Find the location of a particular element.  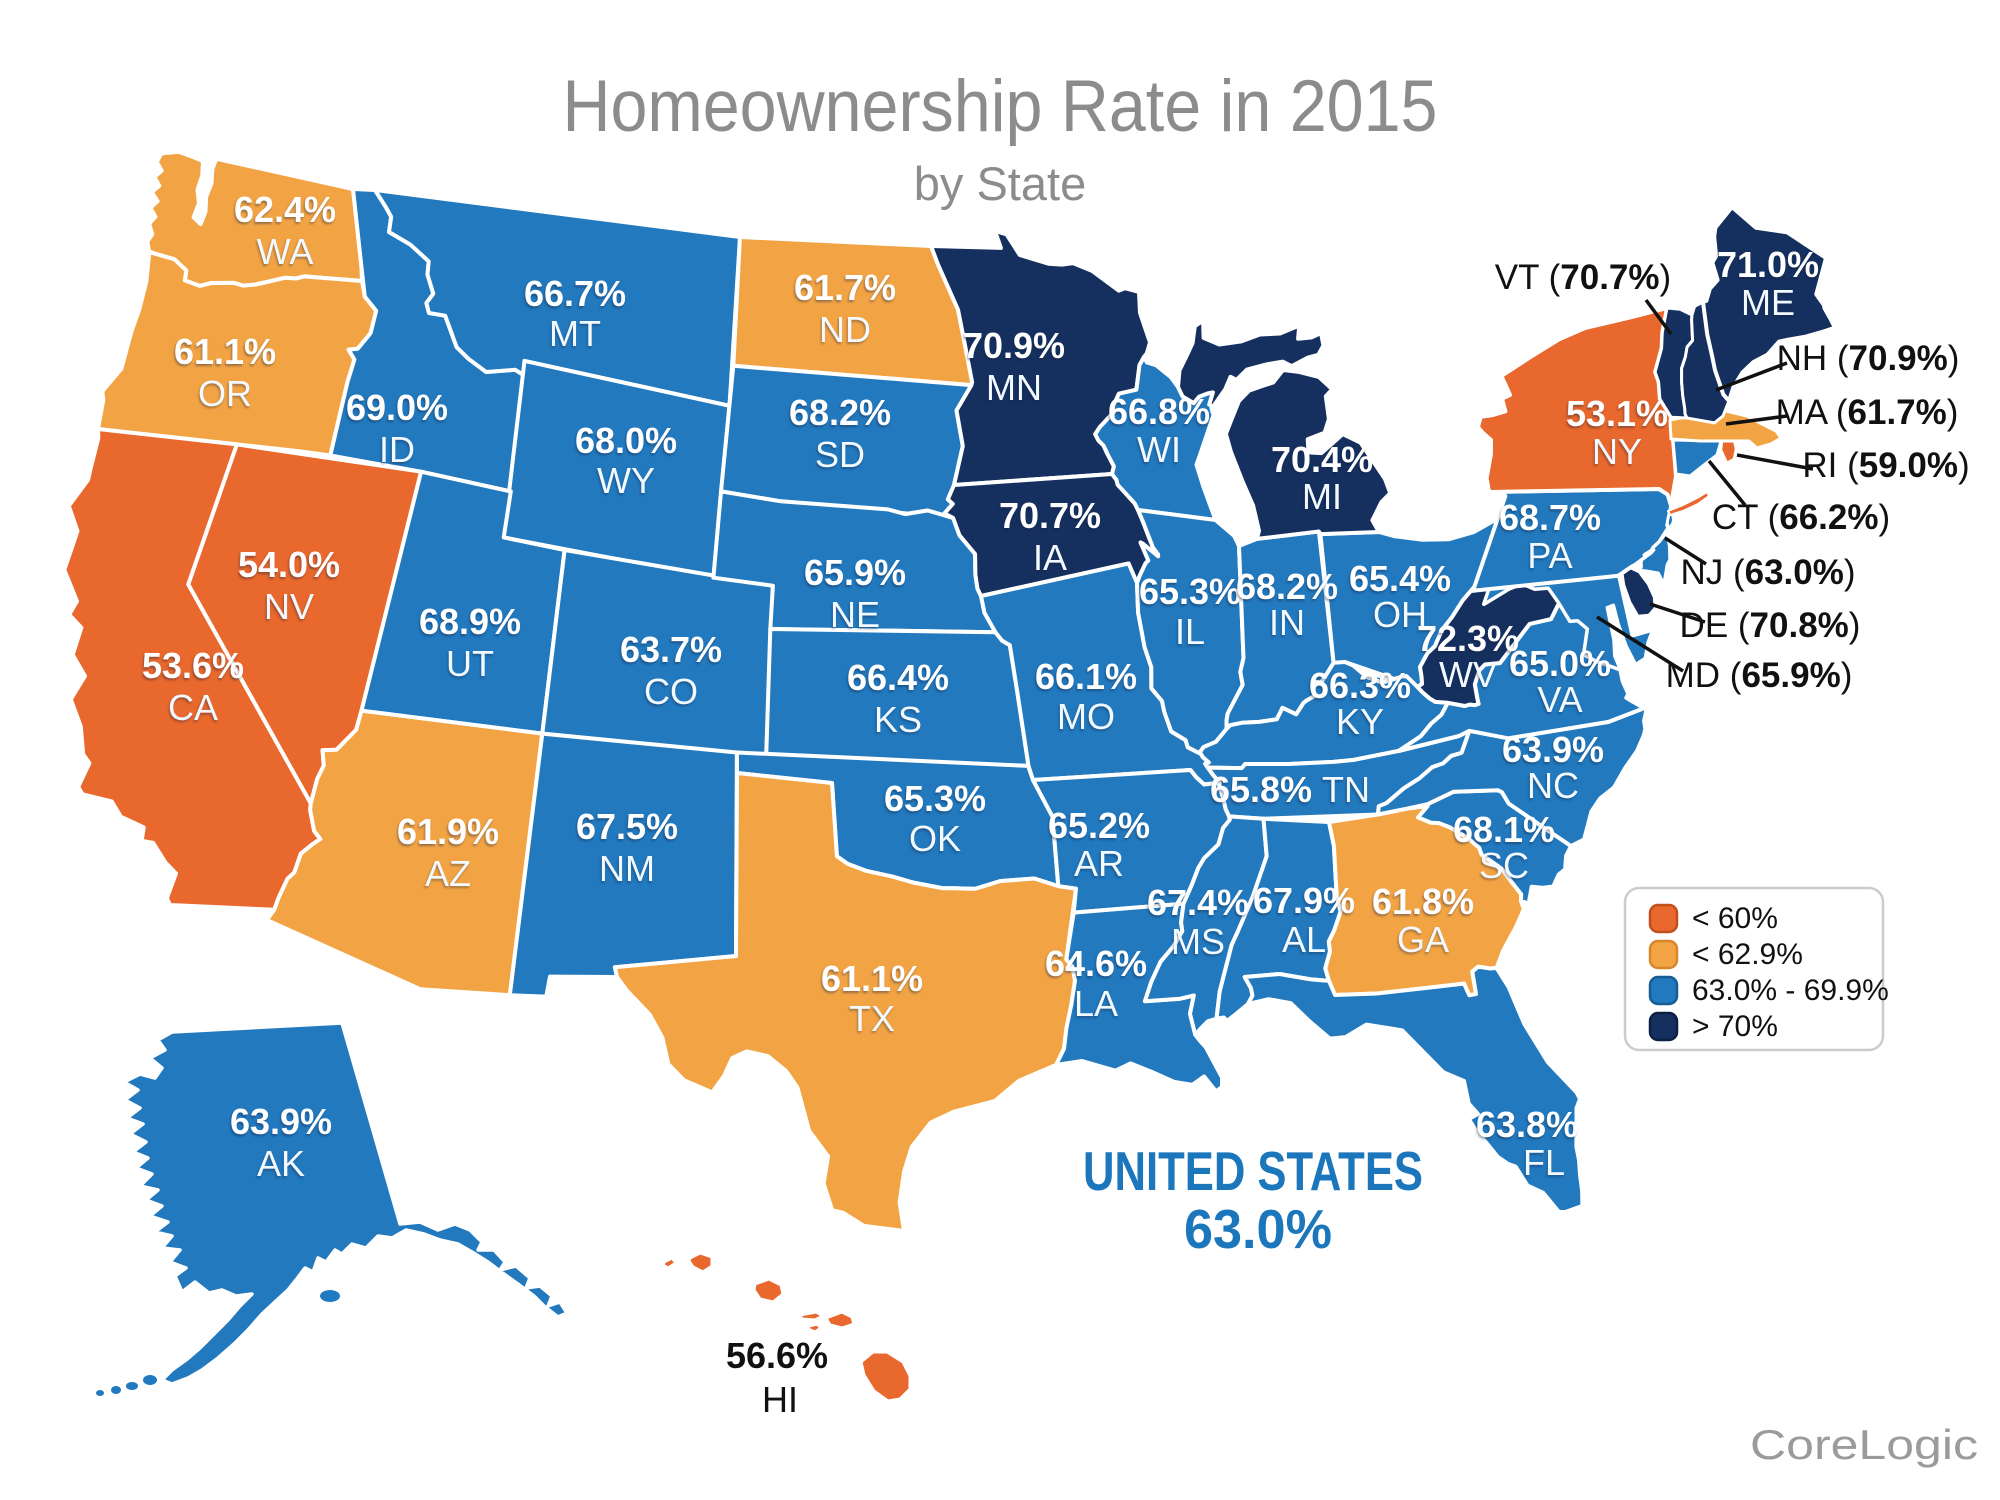

svg-text: 61.9% is located at coordinates (448, 831).